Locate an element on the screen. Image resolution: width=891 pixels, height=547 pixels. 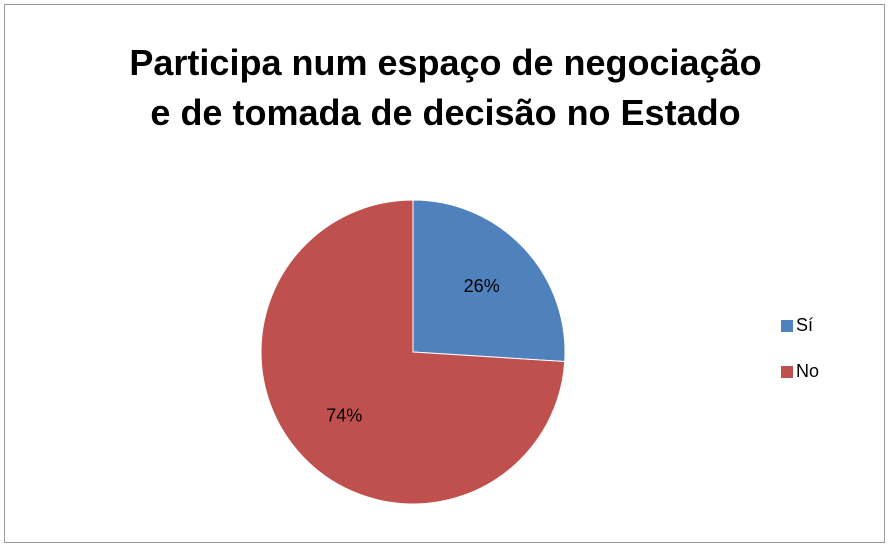
data-label: 74% is located at coordinates (344, 415).